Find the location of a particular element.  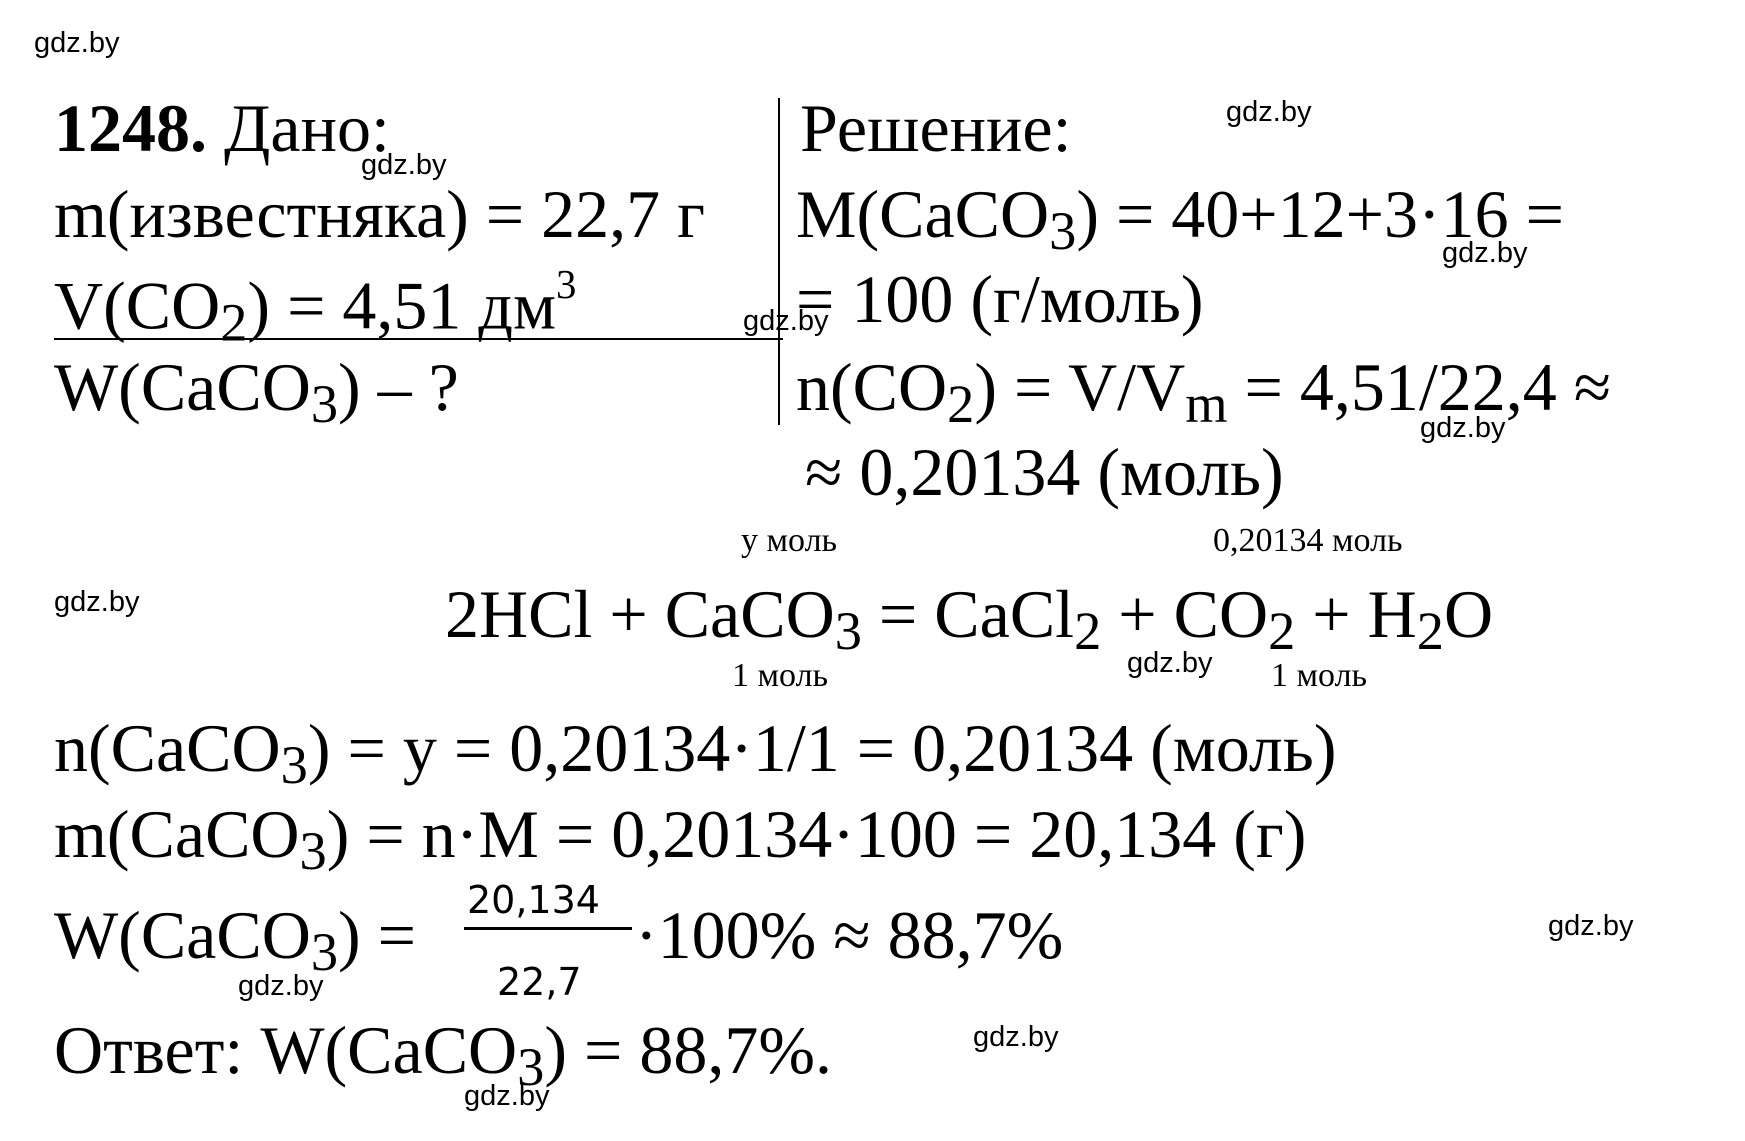

problem-number: 1248. is located at coordinates (130, 128).